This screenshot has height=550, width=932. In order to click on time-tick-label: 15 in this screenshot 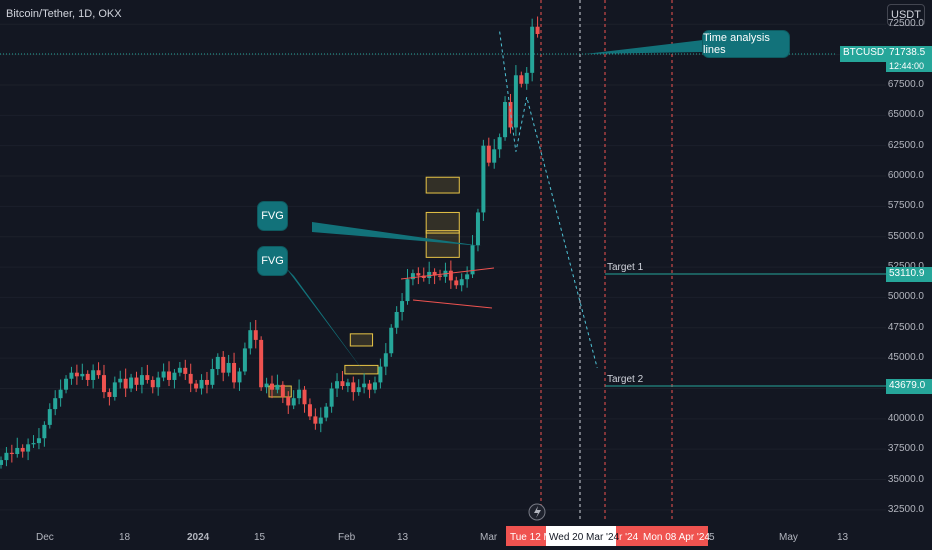, I will do `click(260, 537)`.